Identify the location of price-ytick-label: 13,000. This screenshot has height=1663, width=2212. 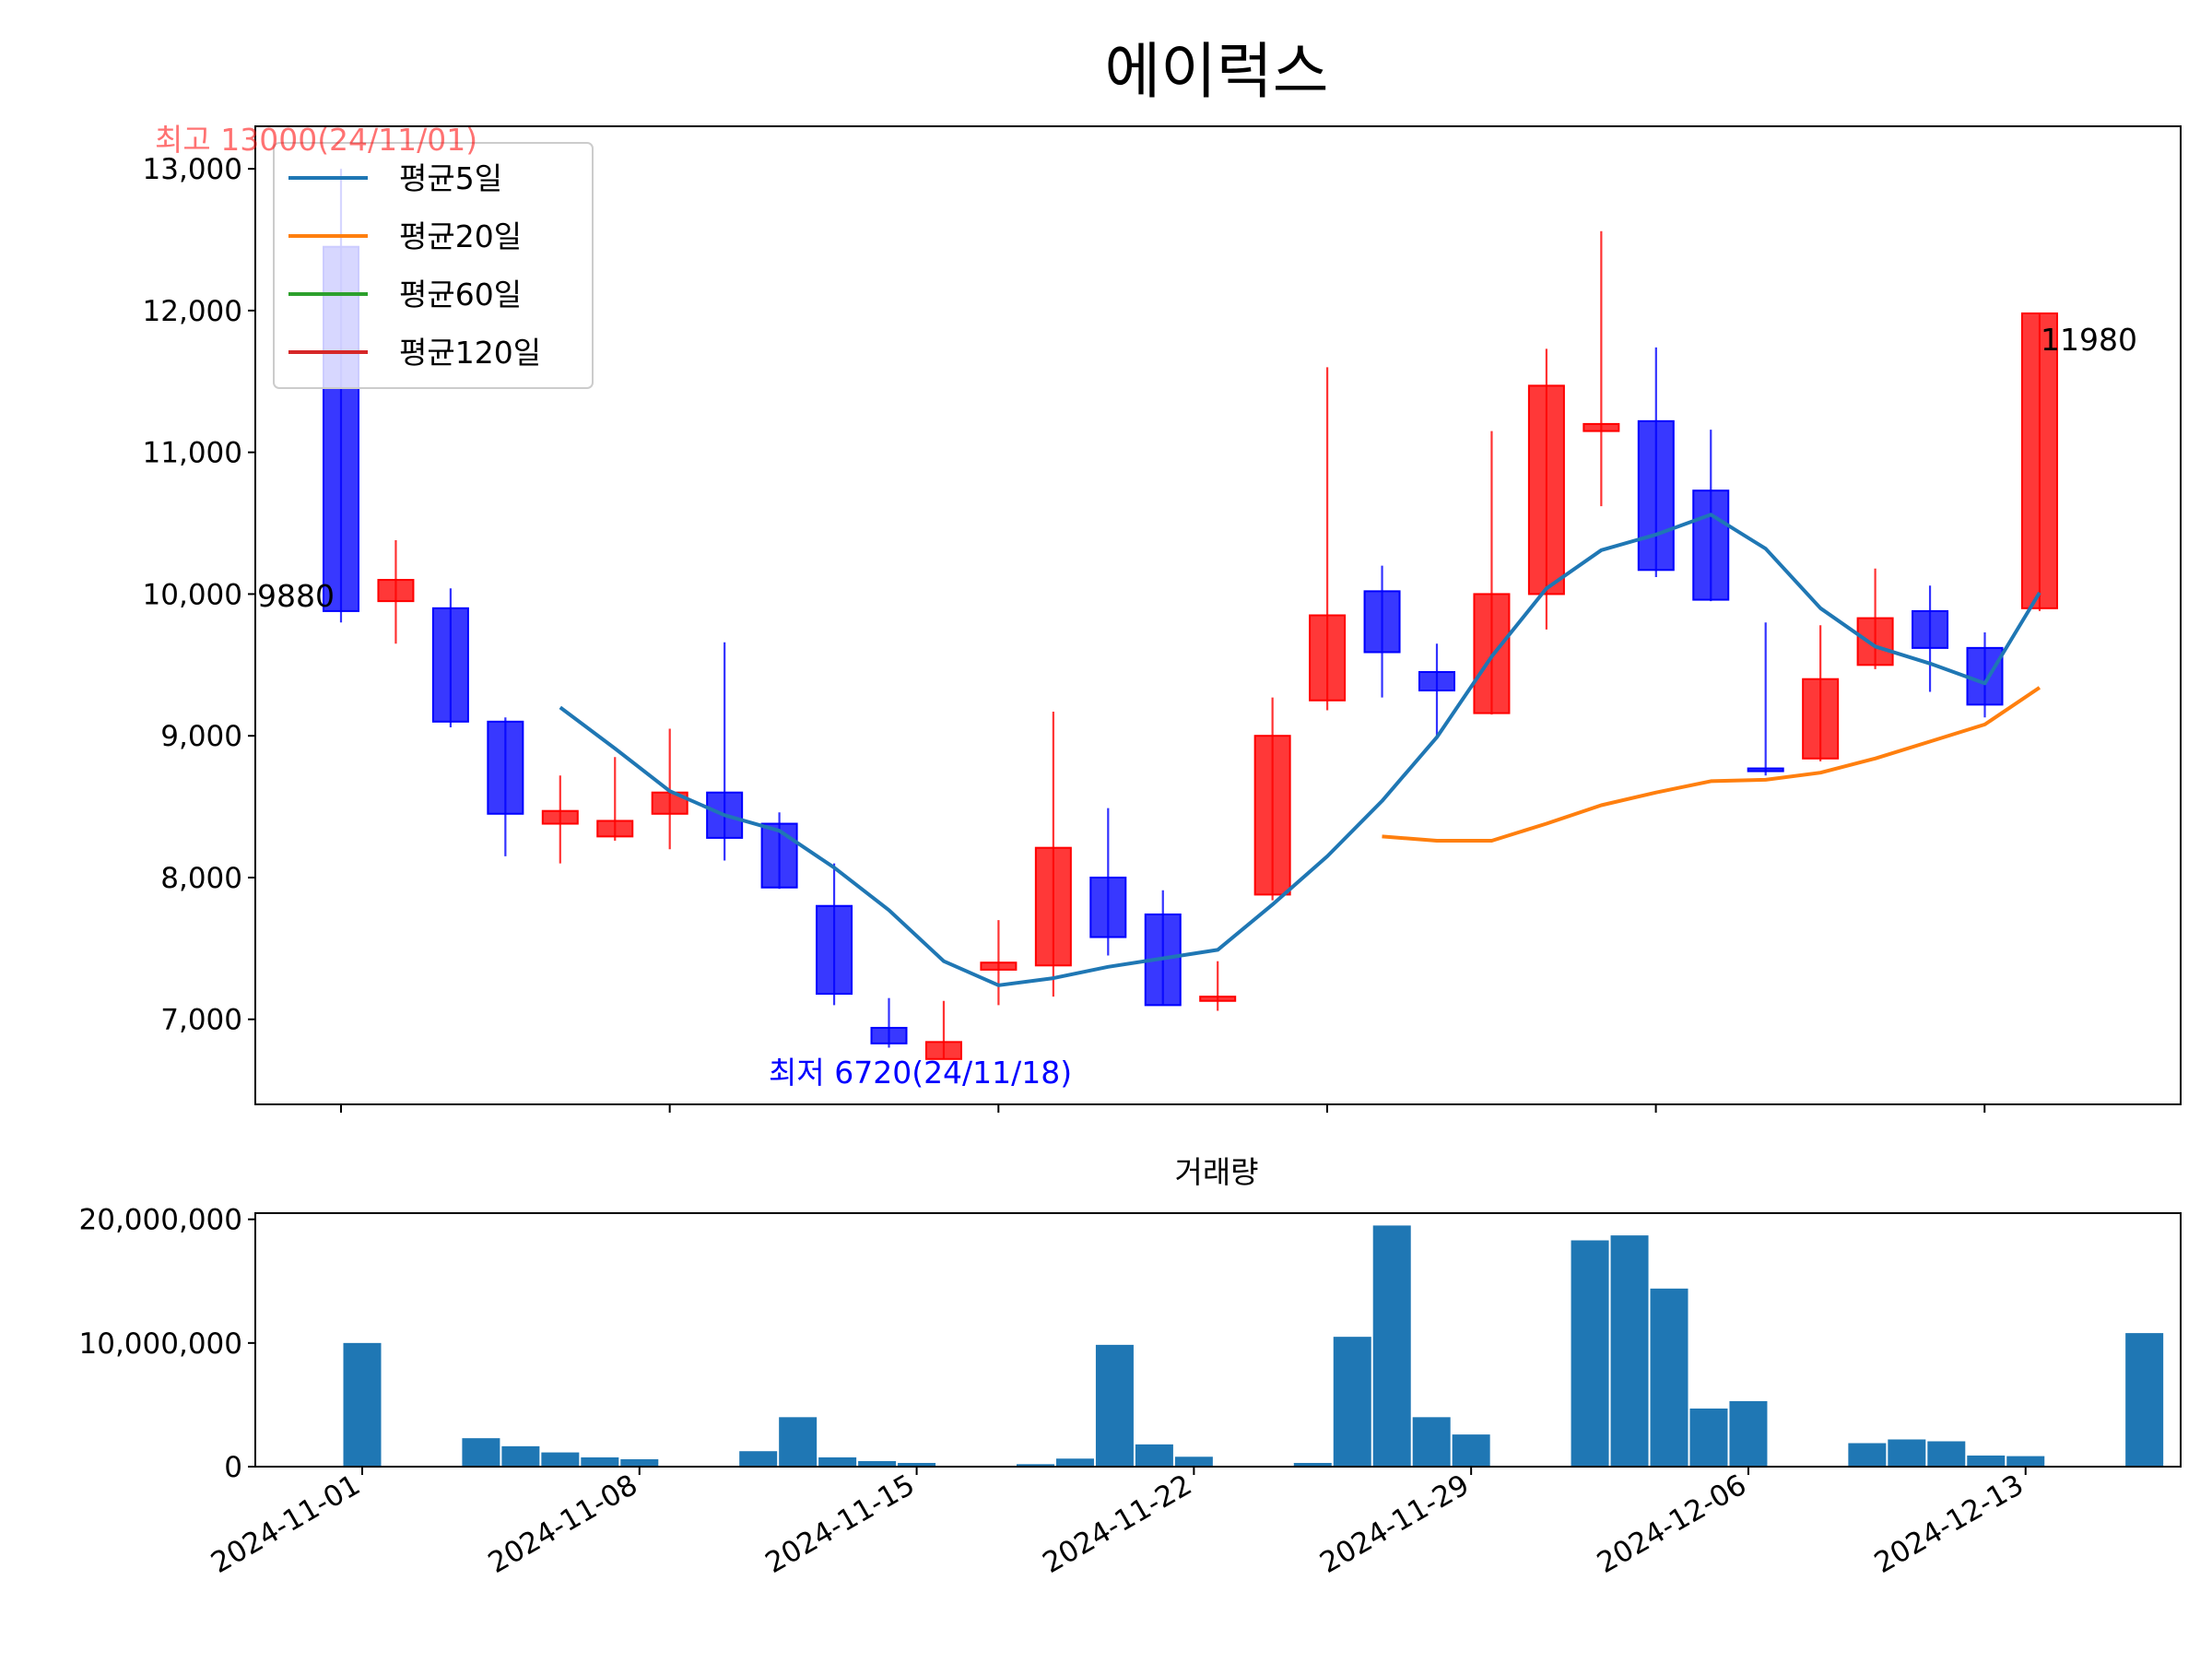
(192, 169).